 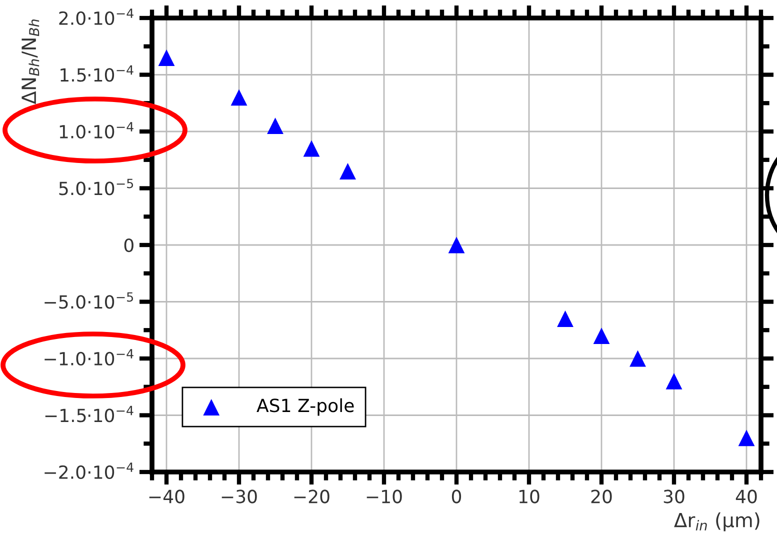 What do you see at coordinates (305, 407) in the screenshot?
I see `legend-label: AS1 Z-pole` at bounding box center [305, 407].